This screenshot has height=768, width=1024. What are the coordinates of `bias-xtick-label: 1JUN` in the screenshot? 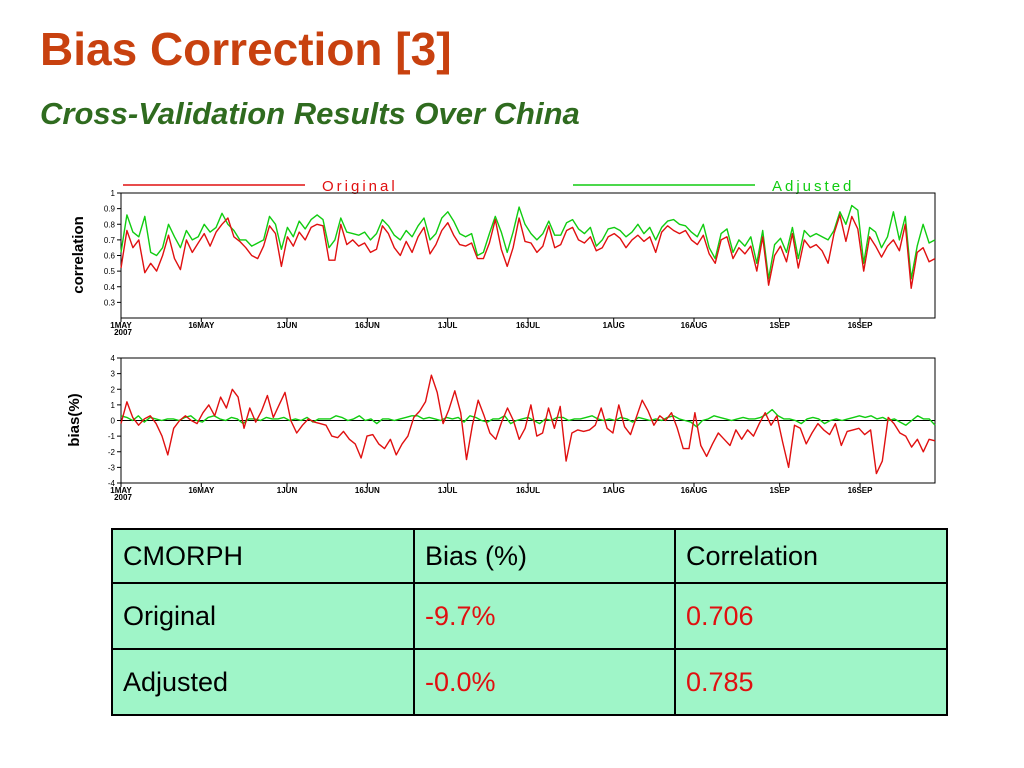 It's located at (287, 490).